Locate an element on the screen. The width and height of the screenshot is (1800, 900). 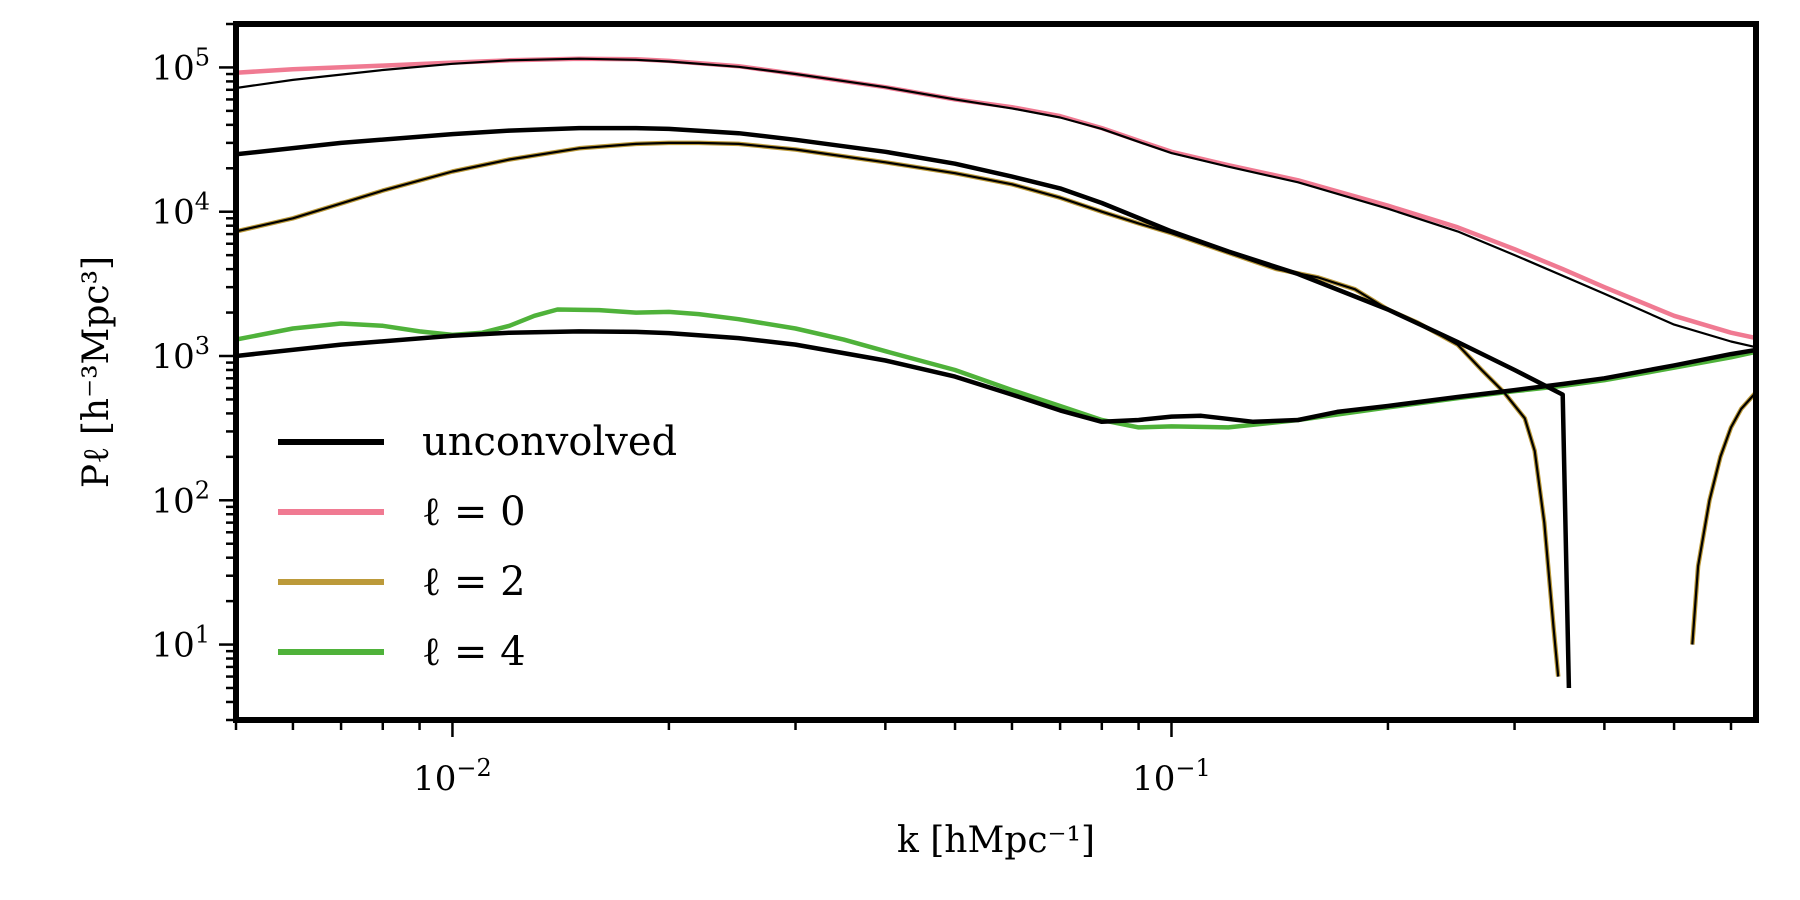
y-tick-label: 10³ is located at coordinates (180, 354).